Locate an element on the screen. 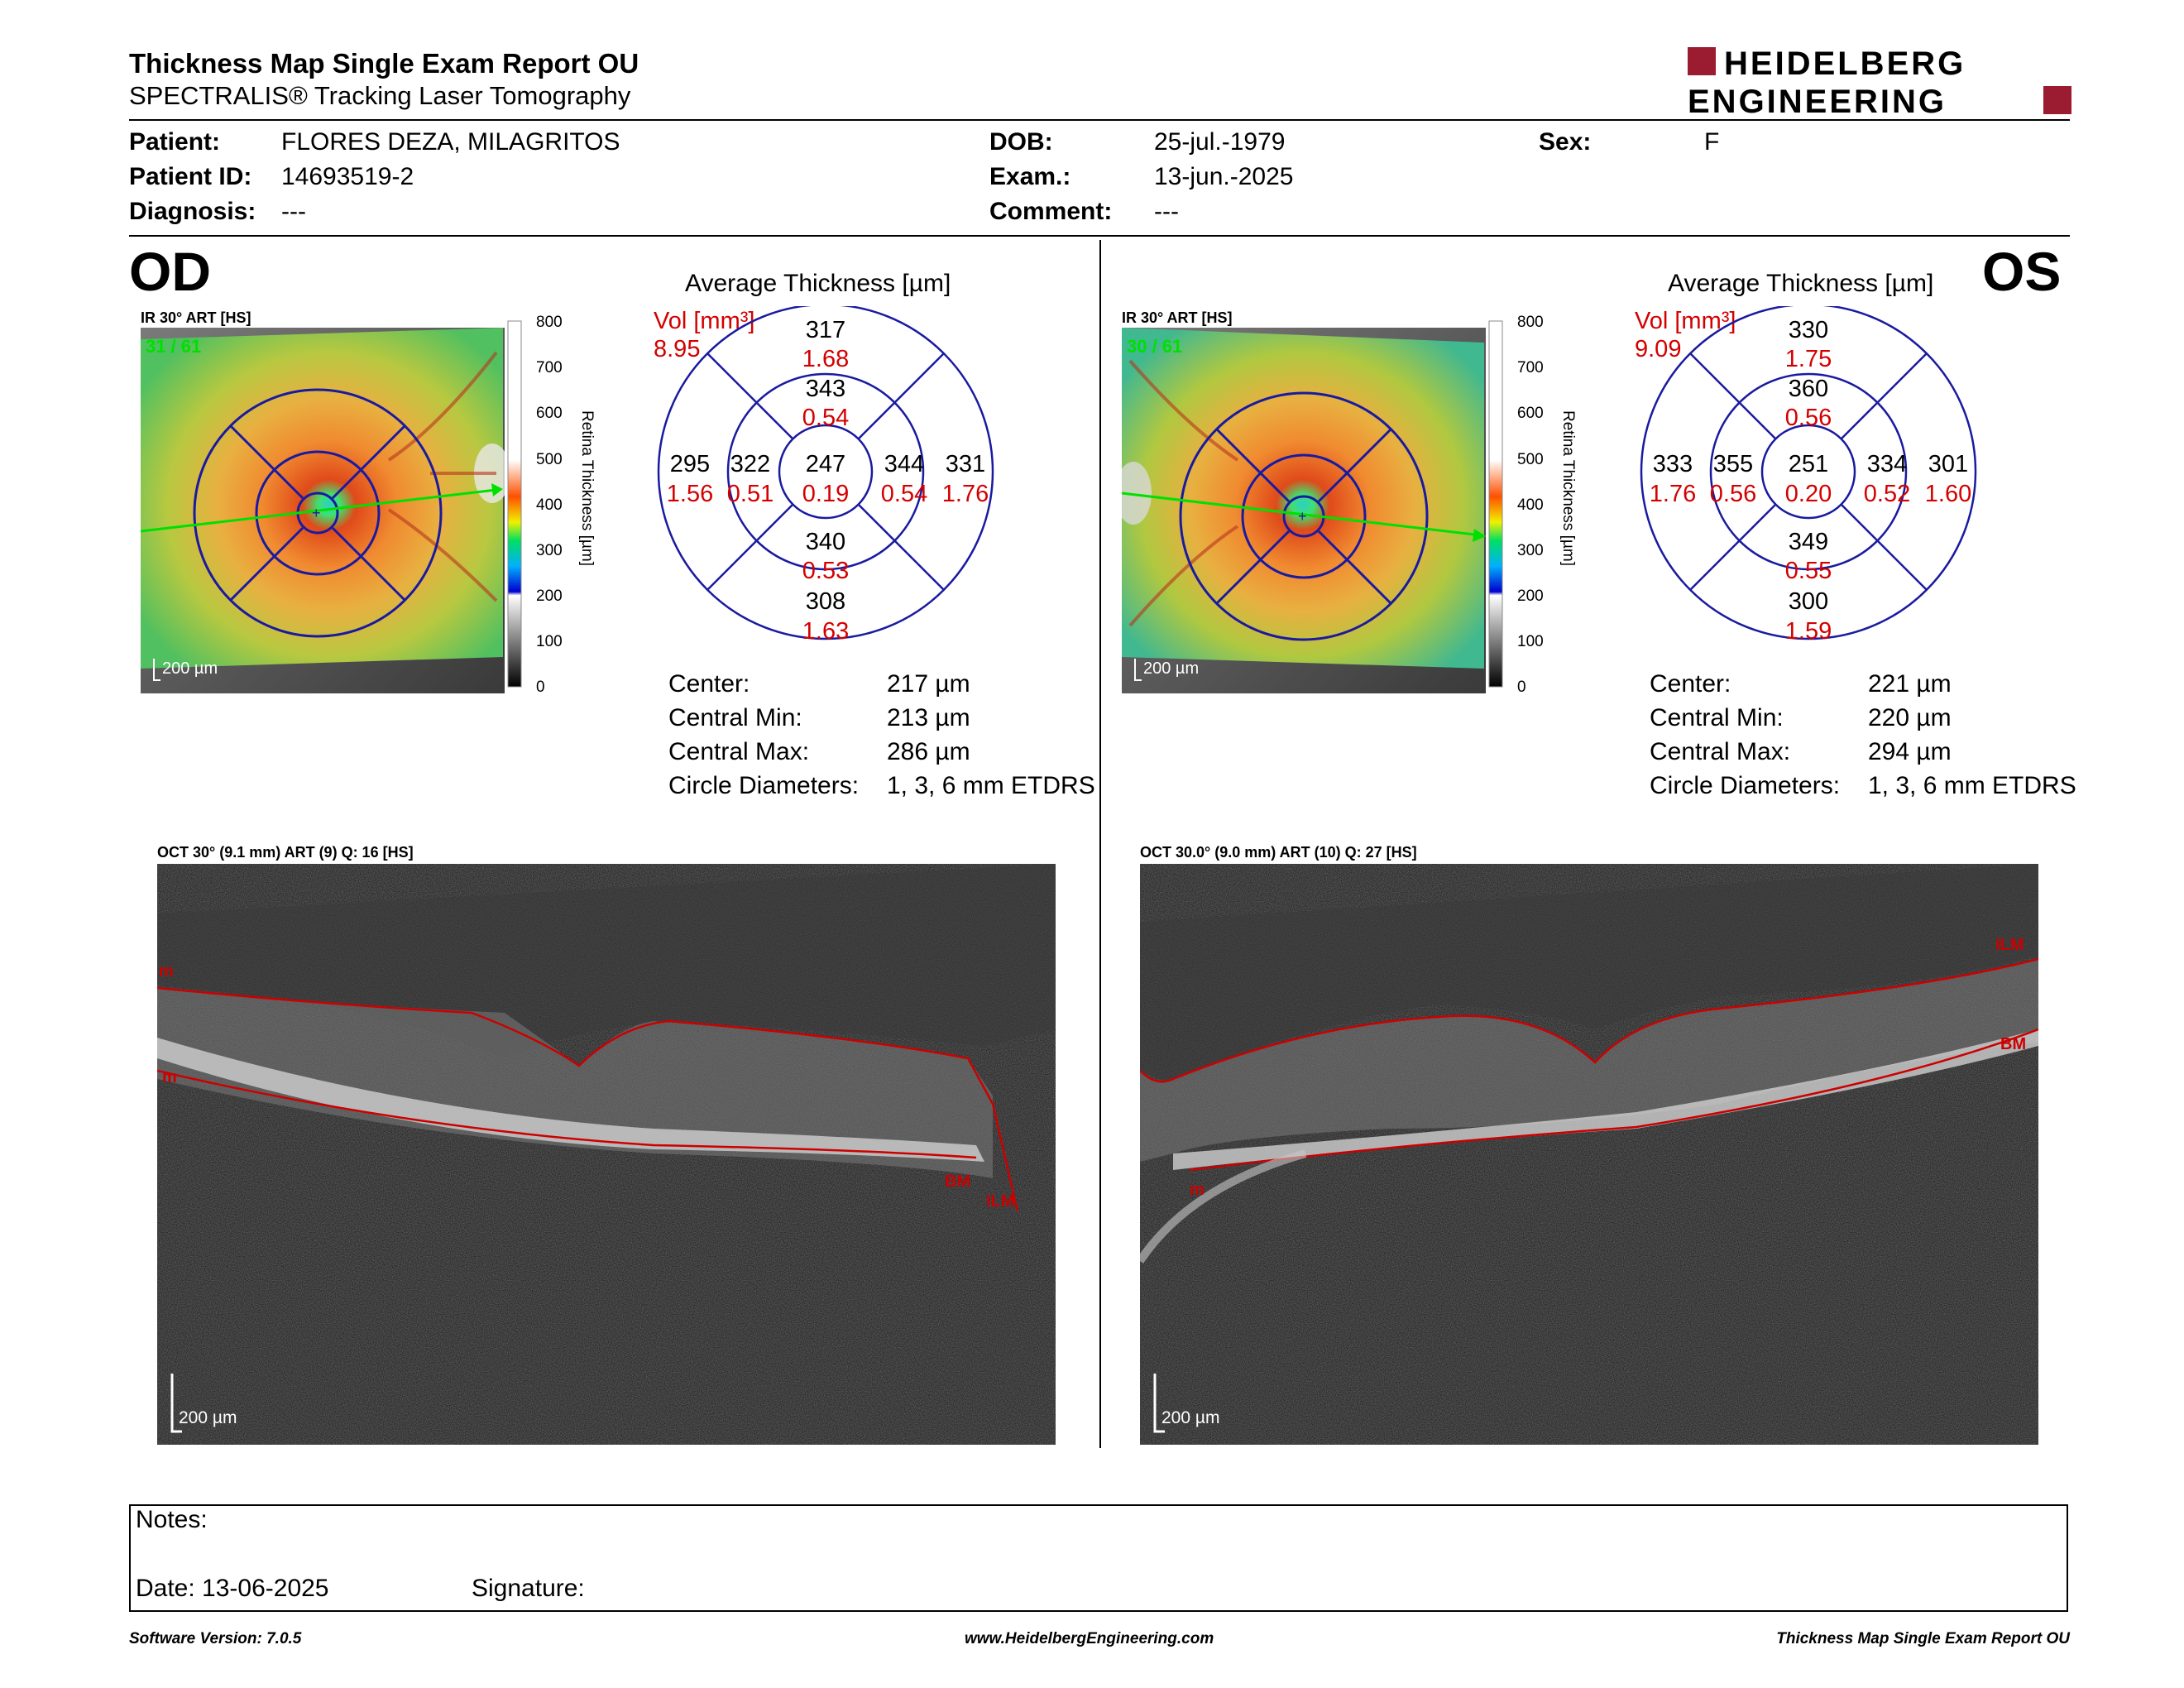 This screenshot has height=1688, width=2184. os-vol-total: 9.09 is located at coordinates (1658, 349).